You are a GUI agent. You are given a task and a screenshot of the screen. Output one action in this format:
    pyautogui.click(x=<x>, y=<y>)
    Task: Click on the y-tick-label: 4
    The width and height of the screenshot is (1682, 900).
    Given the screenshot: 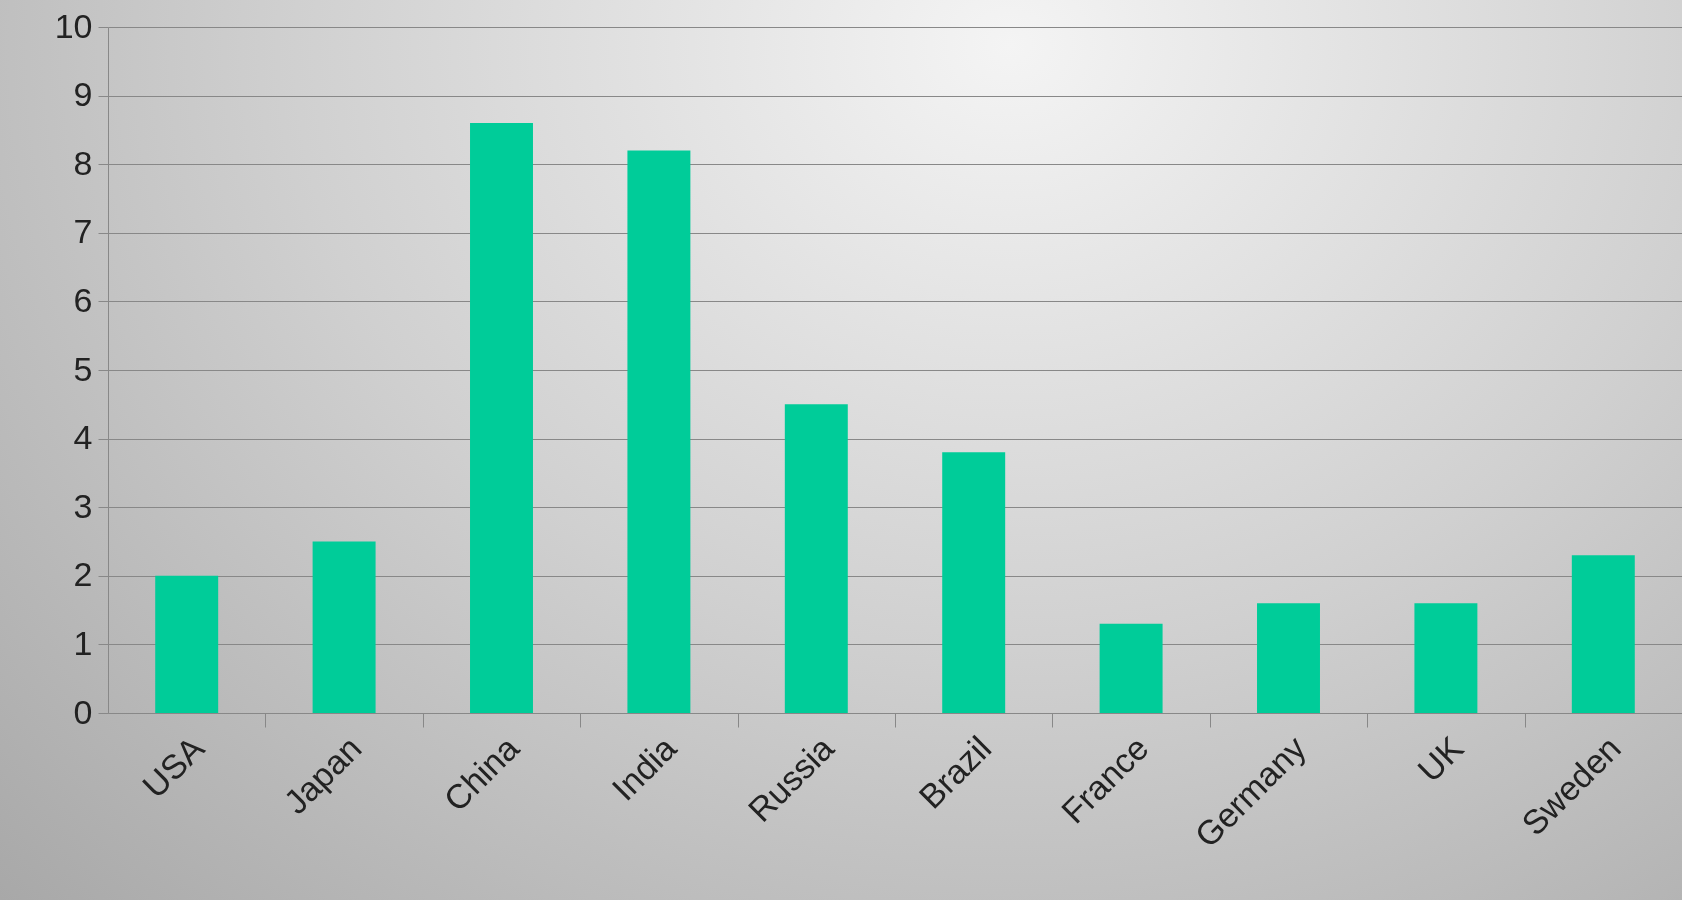 What is the action you would take?
    pyautogui.click(x=83, y=437)
    